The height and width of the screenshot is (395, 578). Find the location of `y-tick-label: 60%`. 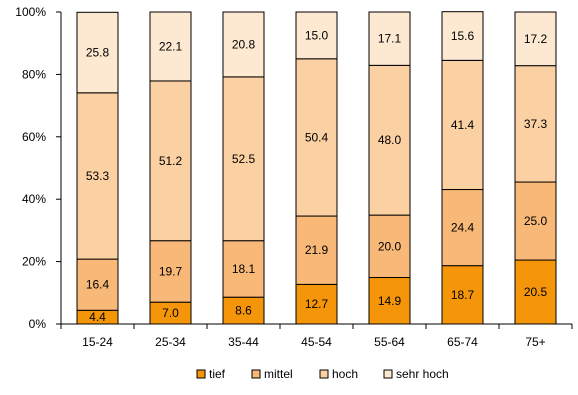

y-tick-label: 60% is located at coordinates (34, 137).